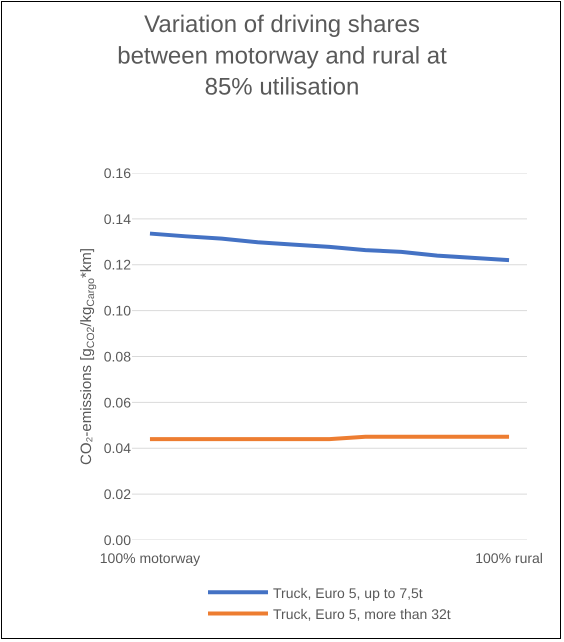 The image size is (564, 642). I want to click on line-series, so click(330, 247).